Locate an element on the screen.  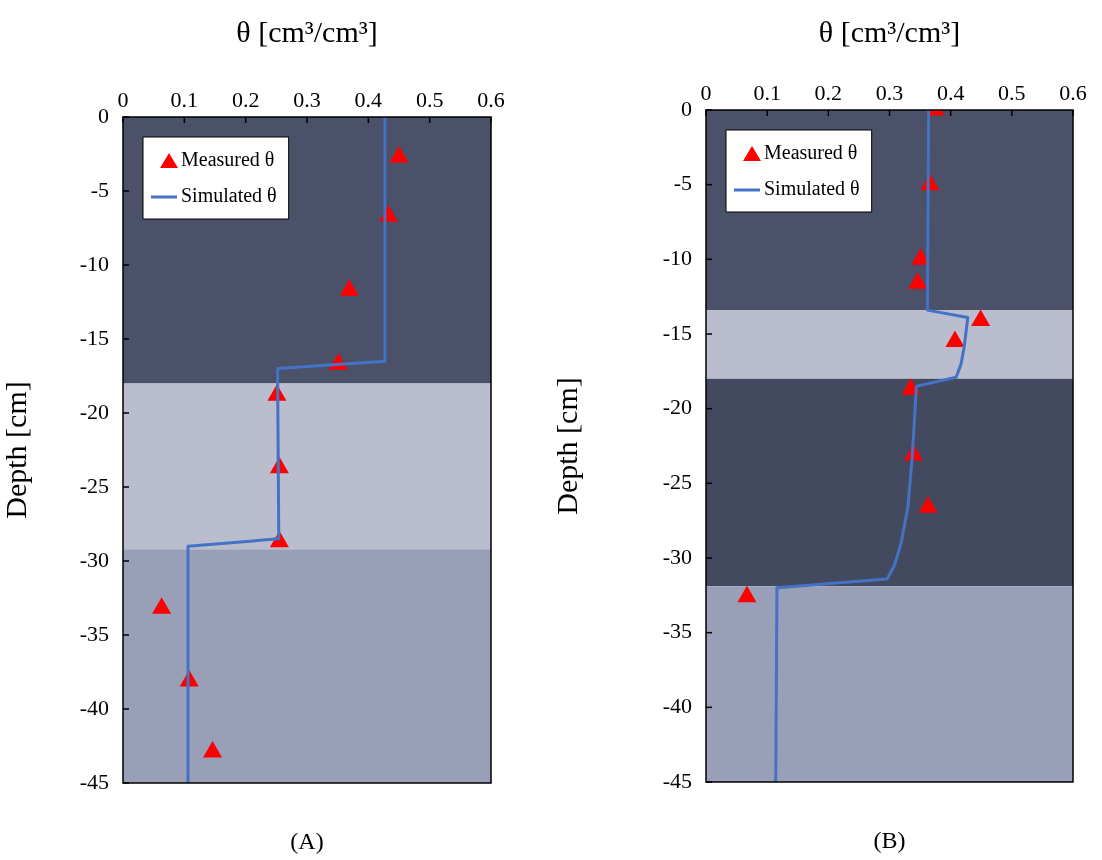
text: (A) is located at coordinates (307, 841).